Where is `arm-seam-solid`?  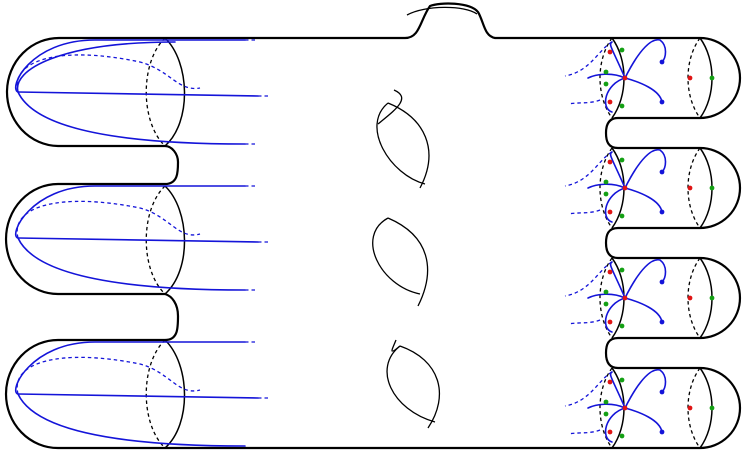 arm-seam-solid is located at coordinates (175, 394).